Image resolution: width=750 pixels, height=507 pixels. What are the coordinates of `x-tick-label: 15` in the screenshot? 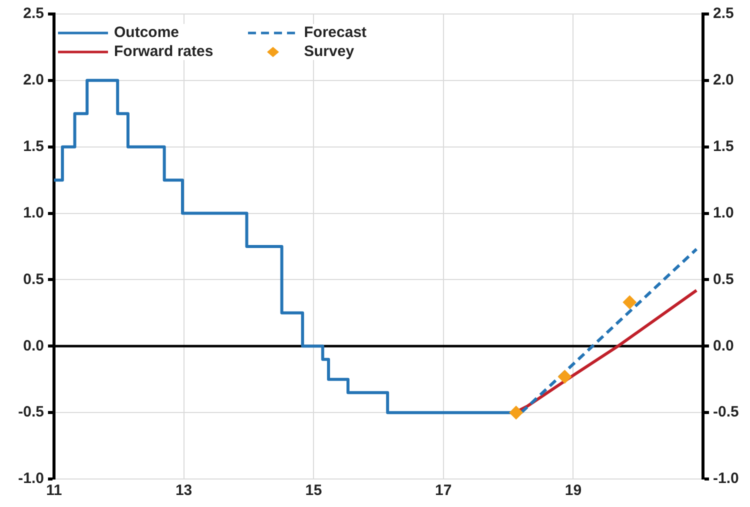 It's located at (313, 491).